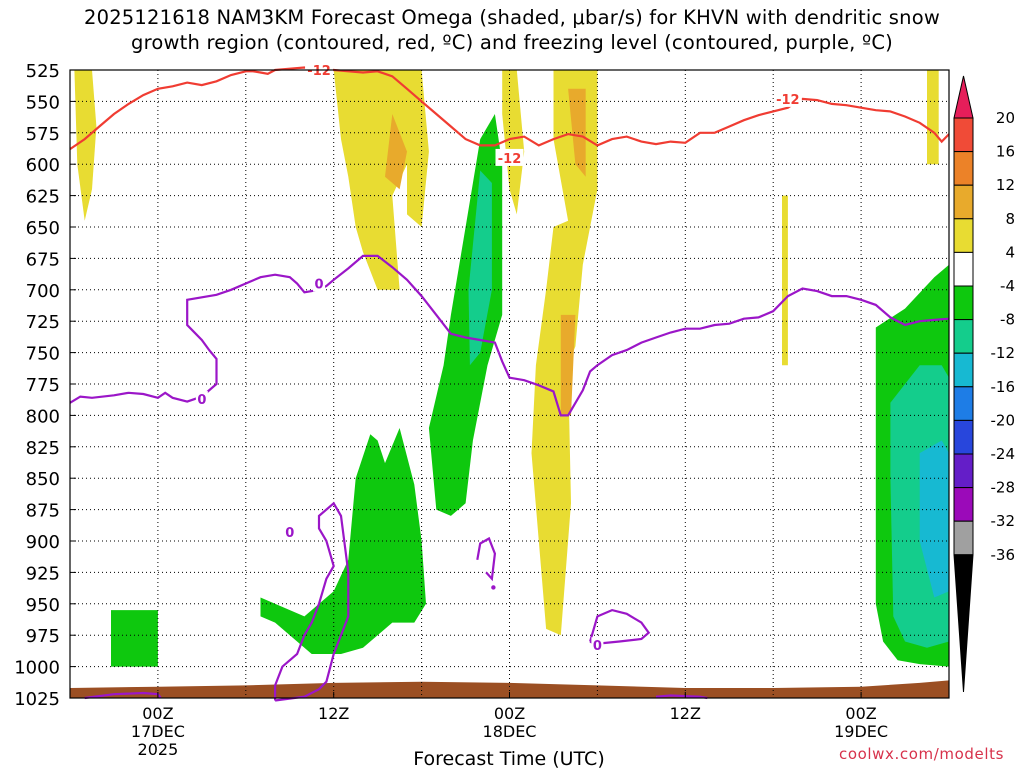 The width and height of the screenshot is (1024, 768). I want to click on x-tick-label-54-0: 00Z, so click(860, 713).